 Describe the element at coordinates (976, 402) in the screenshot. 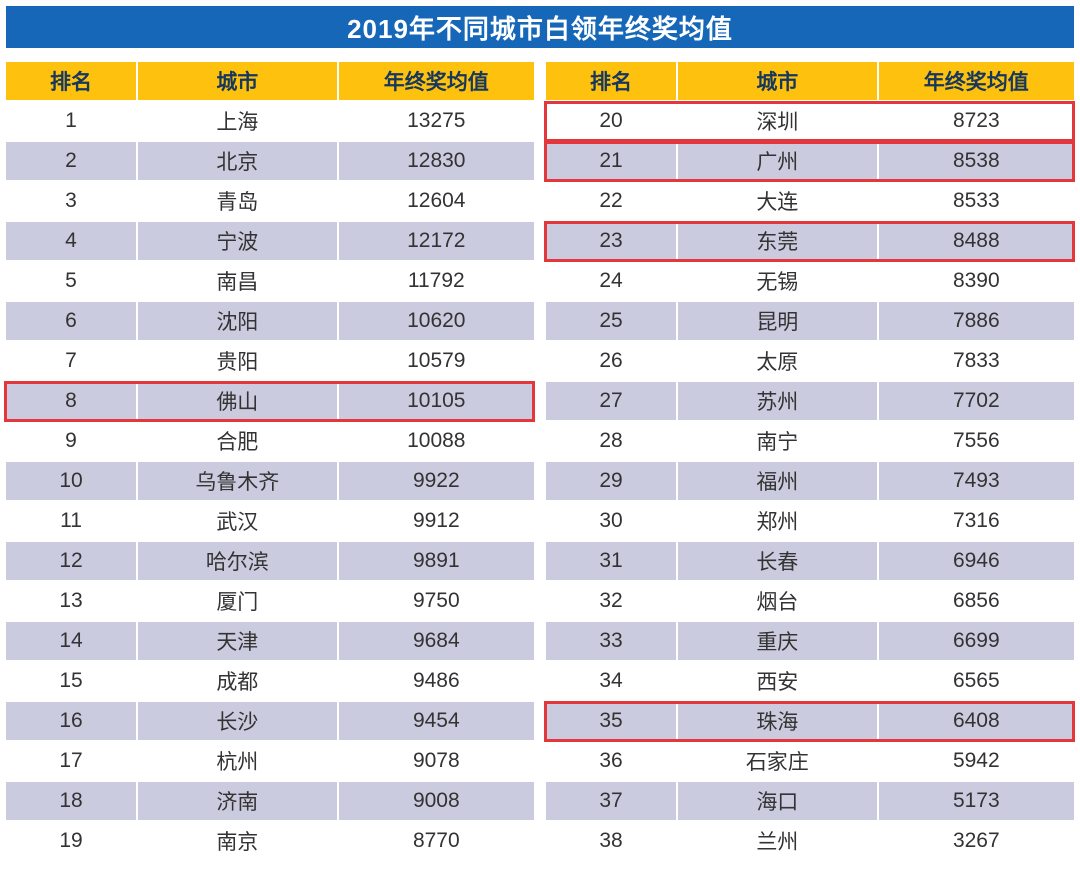

I see `value-cell: 7702` at that location.